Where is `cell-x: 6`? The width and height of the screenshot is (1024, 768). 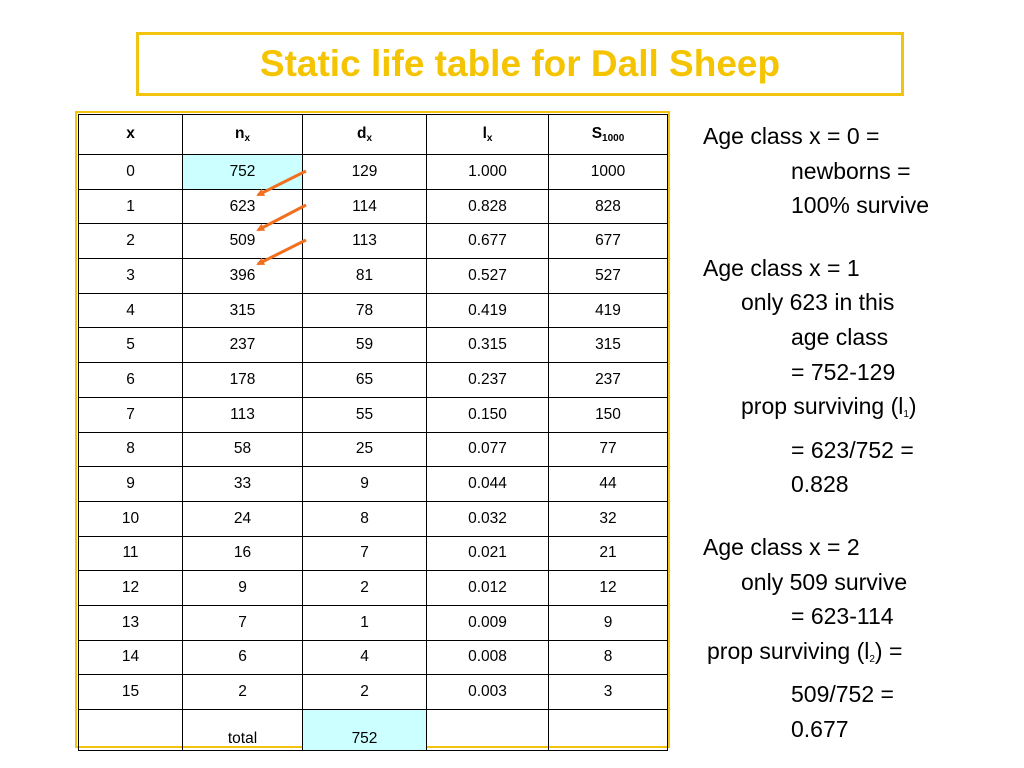 cell-x: 6 is located at coordinates (130, 380).